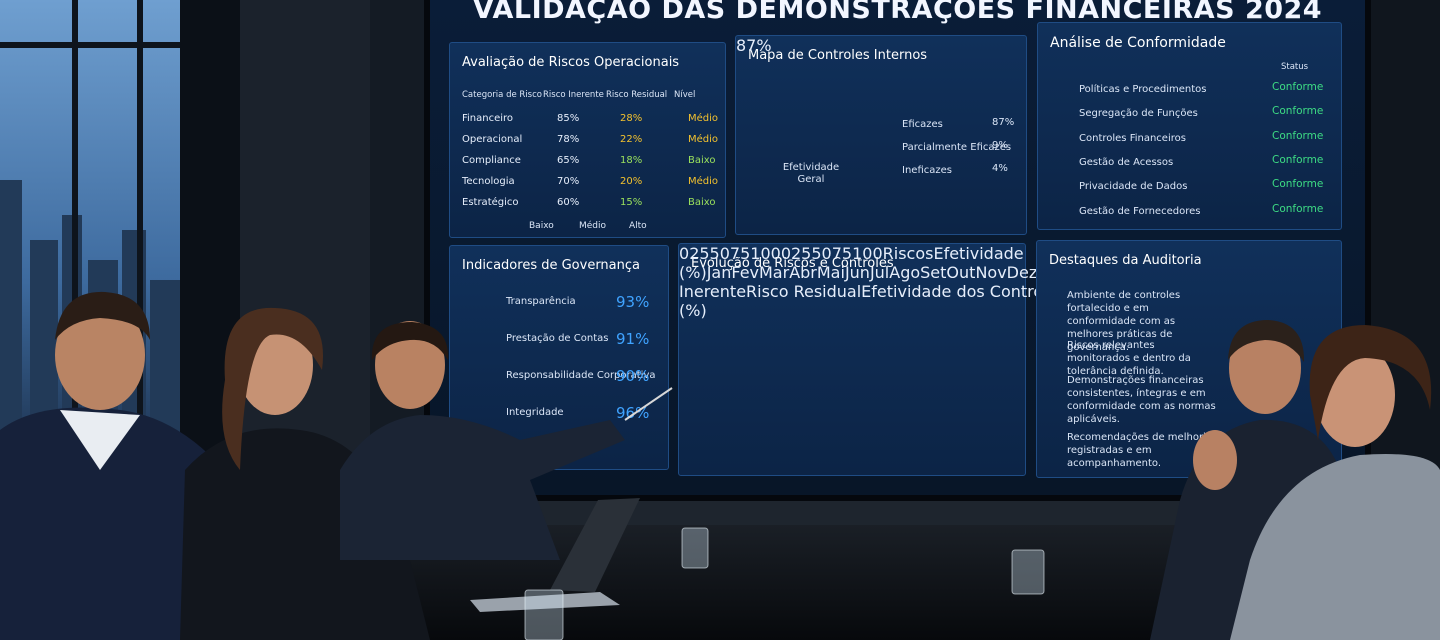  Describe the element at coordinates (719, 253) in the screenshot. I see `y-tick-label: 50` at that location.